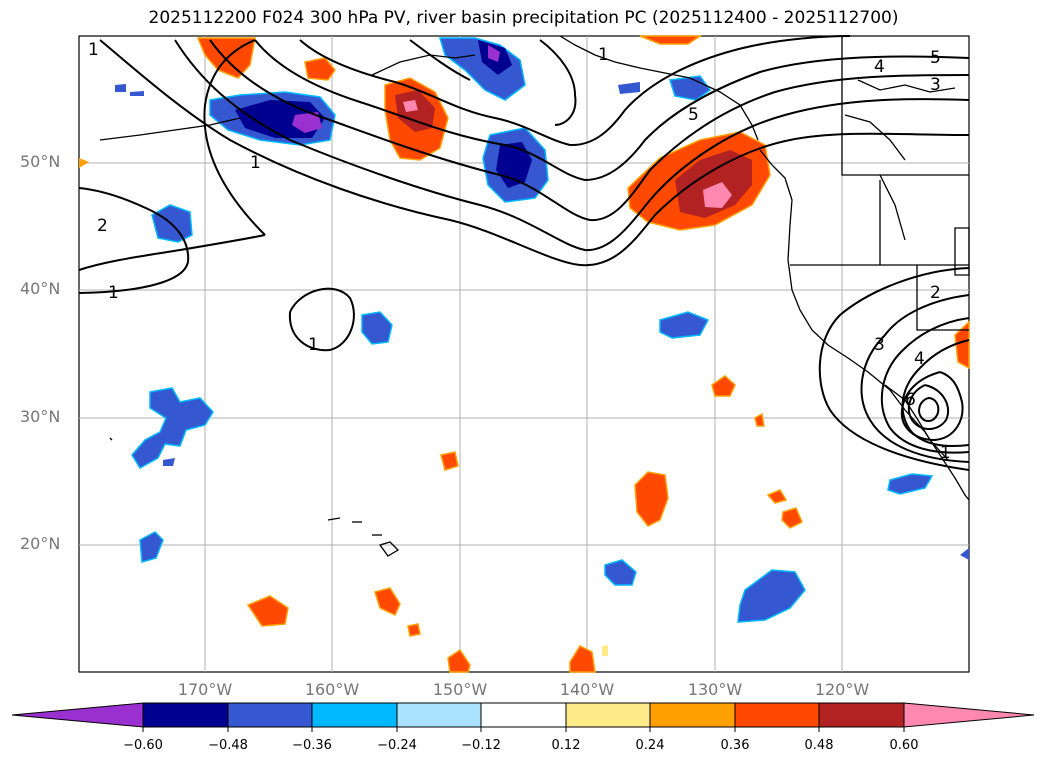 The width and height of the screenshot is (1047, 765). What do you see at coordinates (40, 416) in the screenshot?
I see `lat-label-30n: 30°N` at bounding box center [40, 416].